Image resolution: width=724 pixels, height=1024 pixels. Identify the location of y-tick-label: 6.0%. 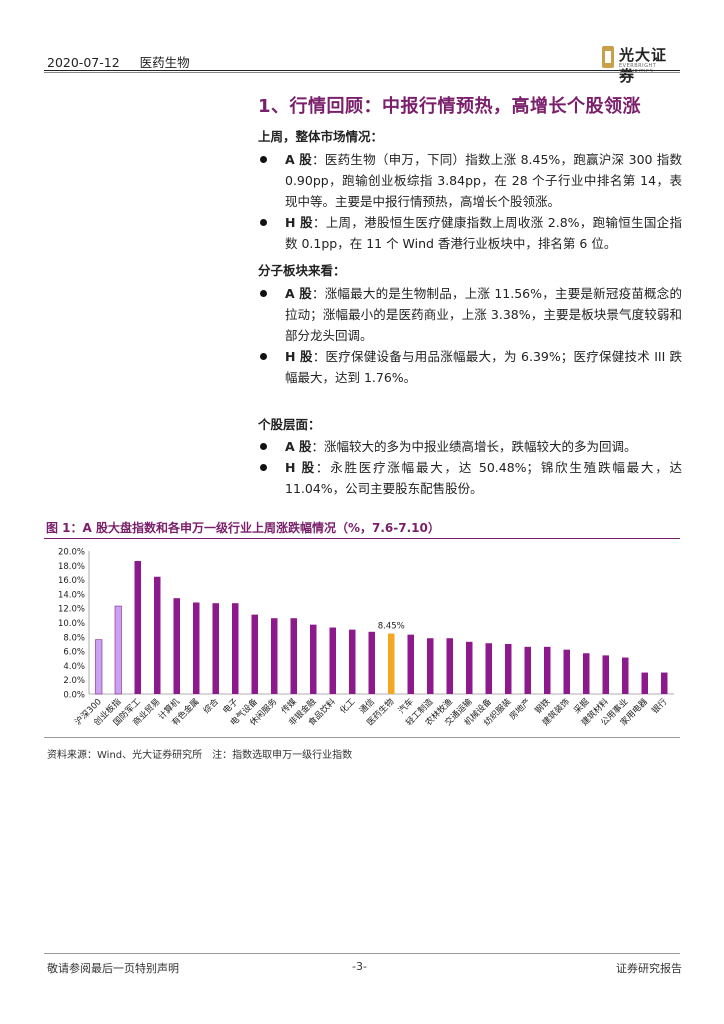
(74, 653).